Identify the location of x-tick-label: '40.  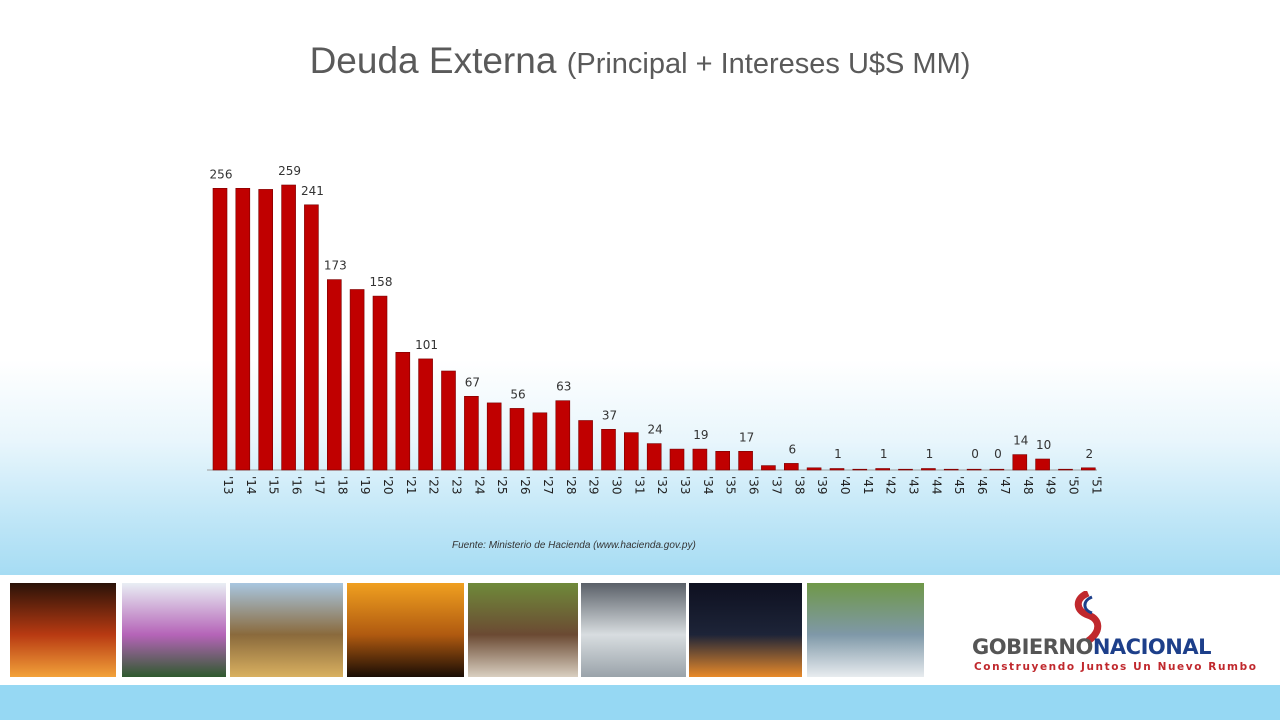
(845, 485).